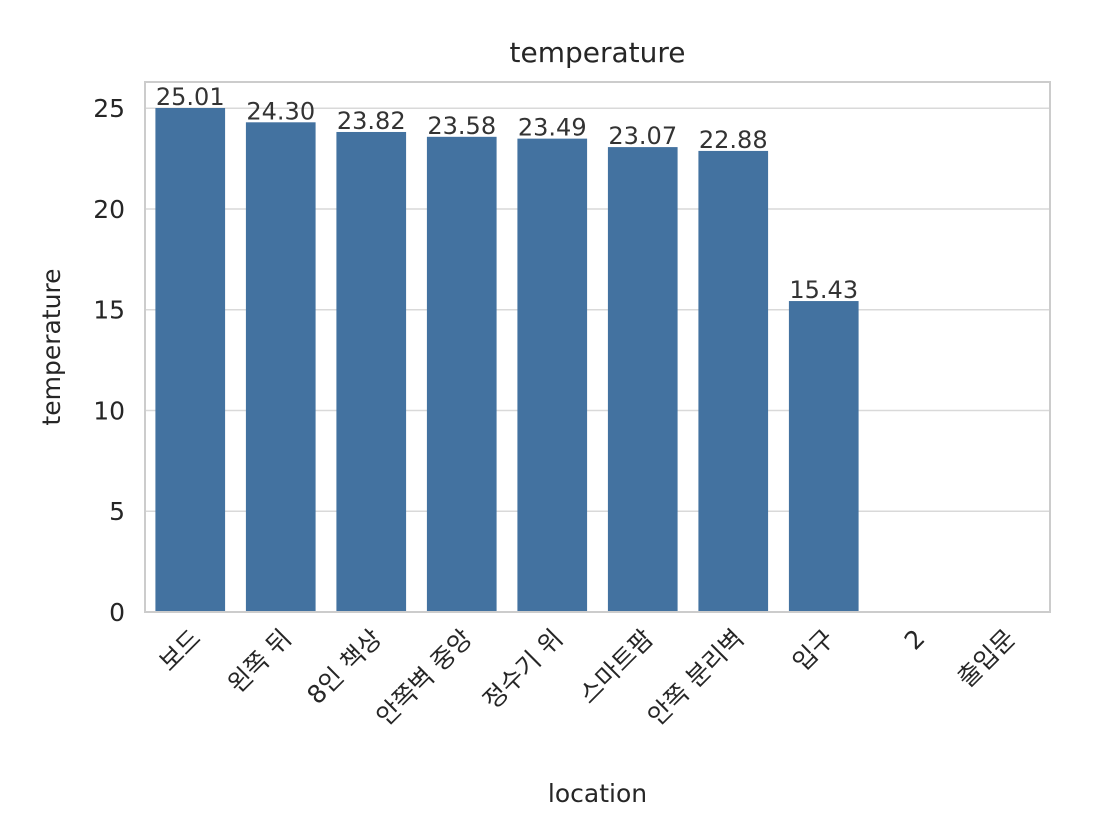 Image resolution: width=1098 pixels, height=820 pixels. I want to click on x-tick-label: 출입문, so click(986, 658).